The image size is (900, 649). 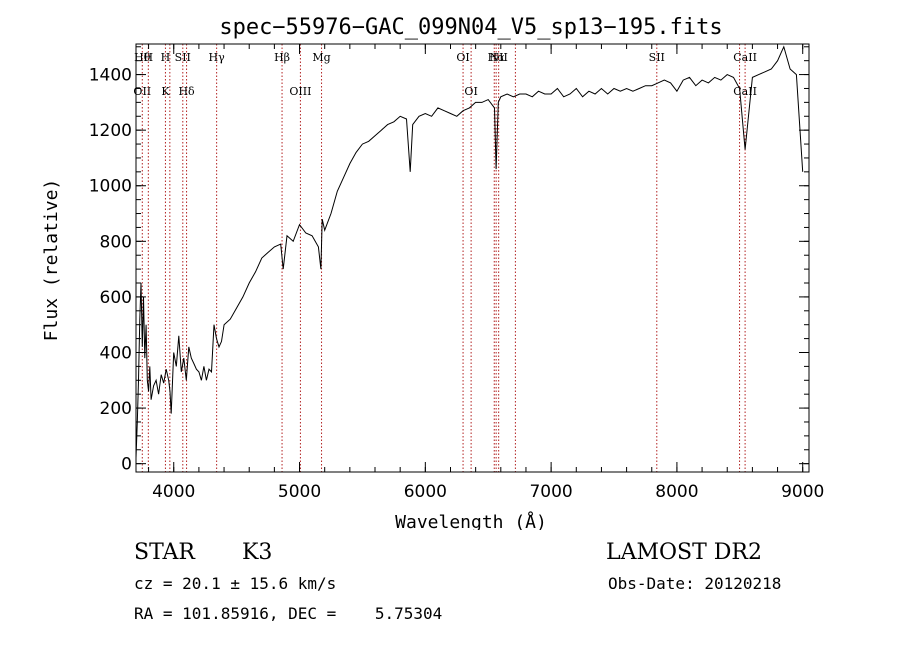 I want to click on line-label-top: OI, so click(x=462, y=57).